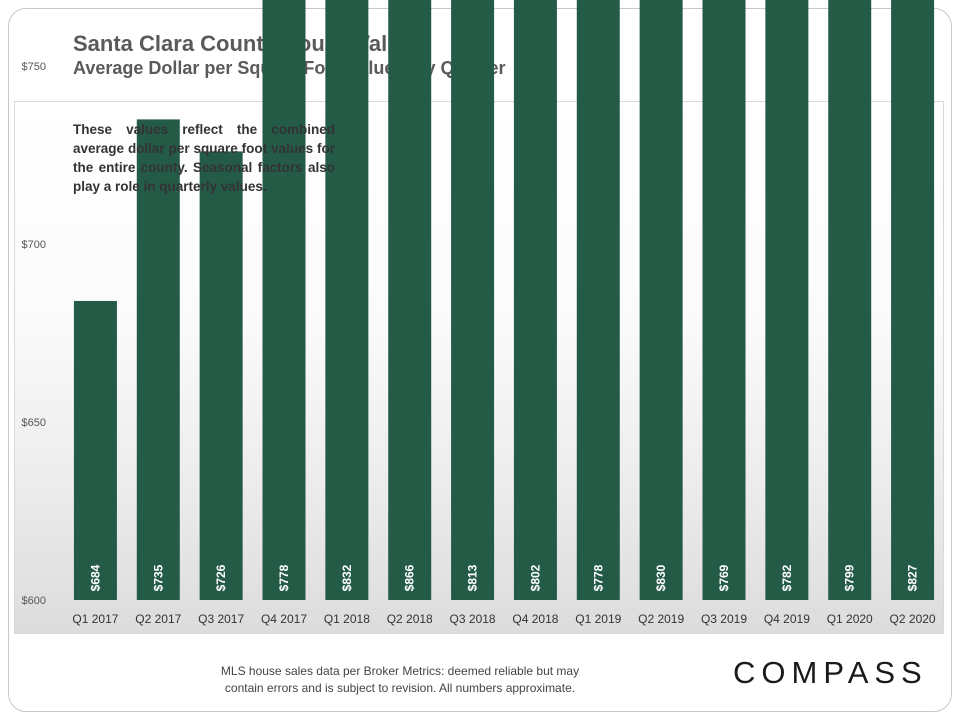  I want to click on y-tick-label: $700, so click(34, 245).